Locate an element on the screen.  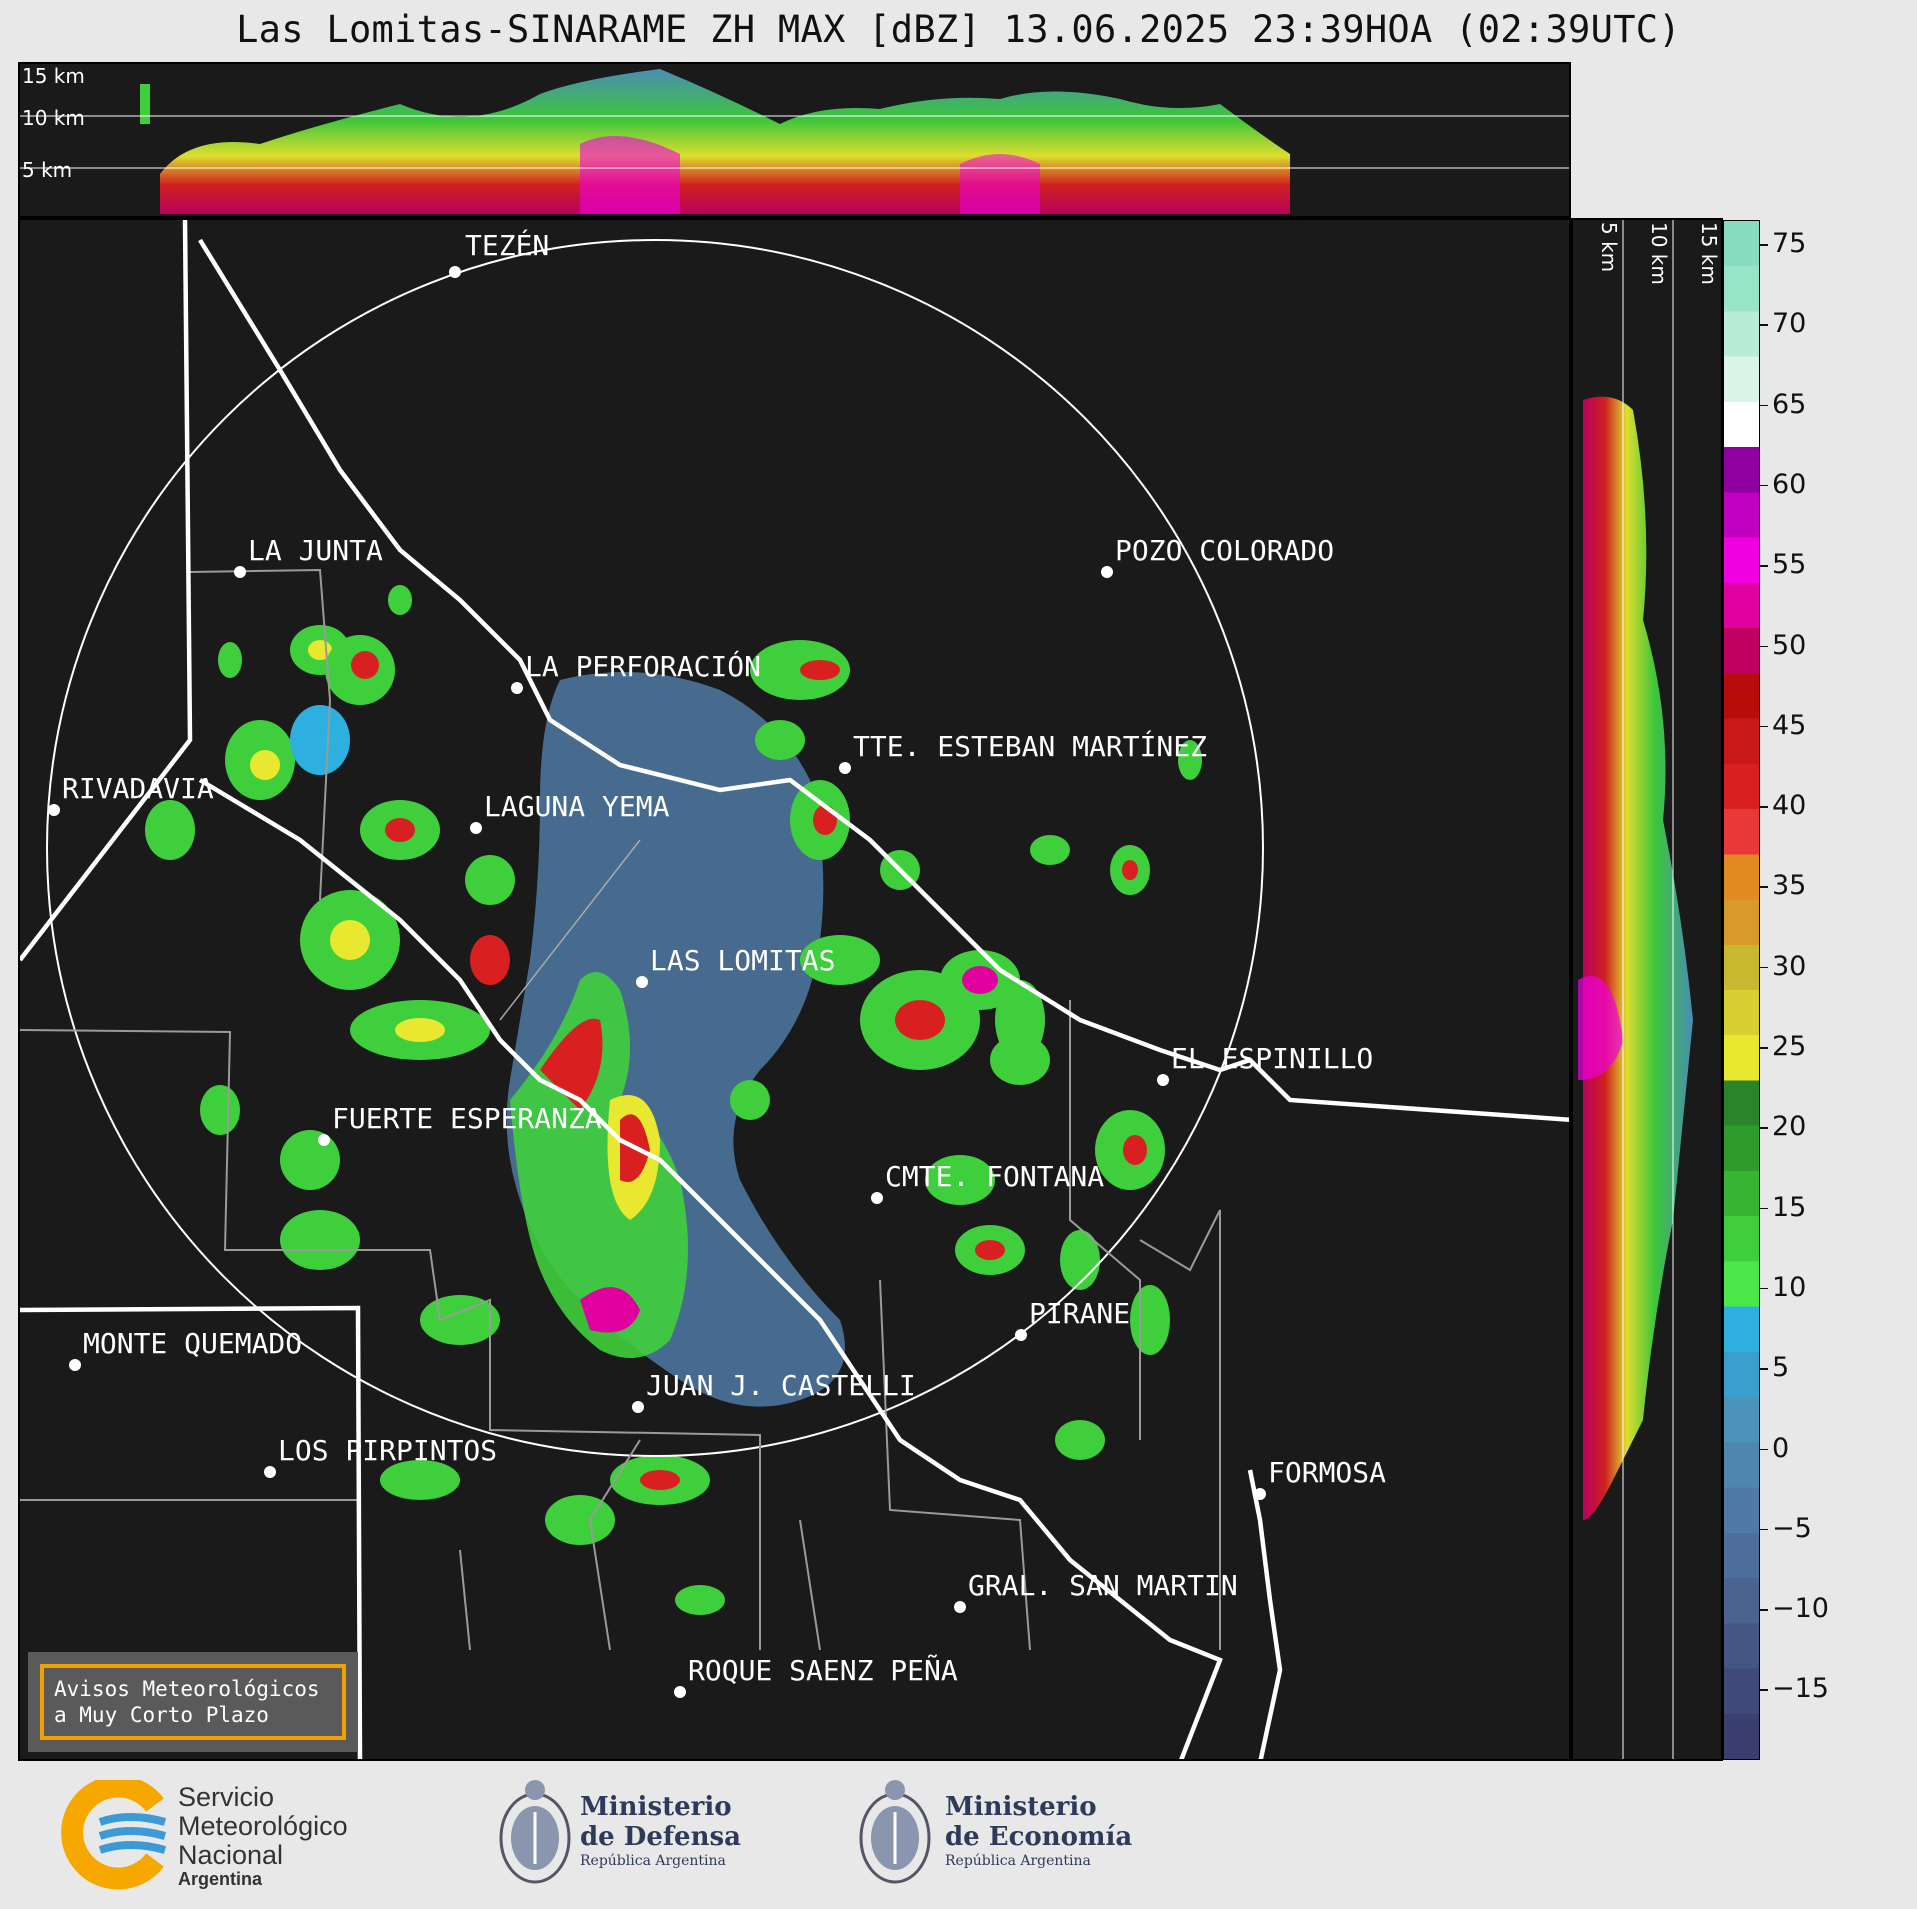
smn-line-3: Nacional is located at coordinates (231, 1855).